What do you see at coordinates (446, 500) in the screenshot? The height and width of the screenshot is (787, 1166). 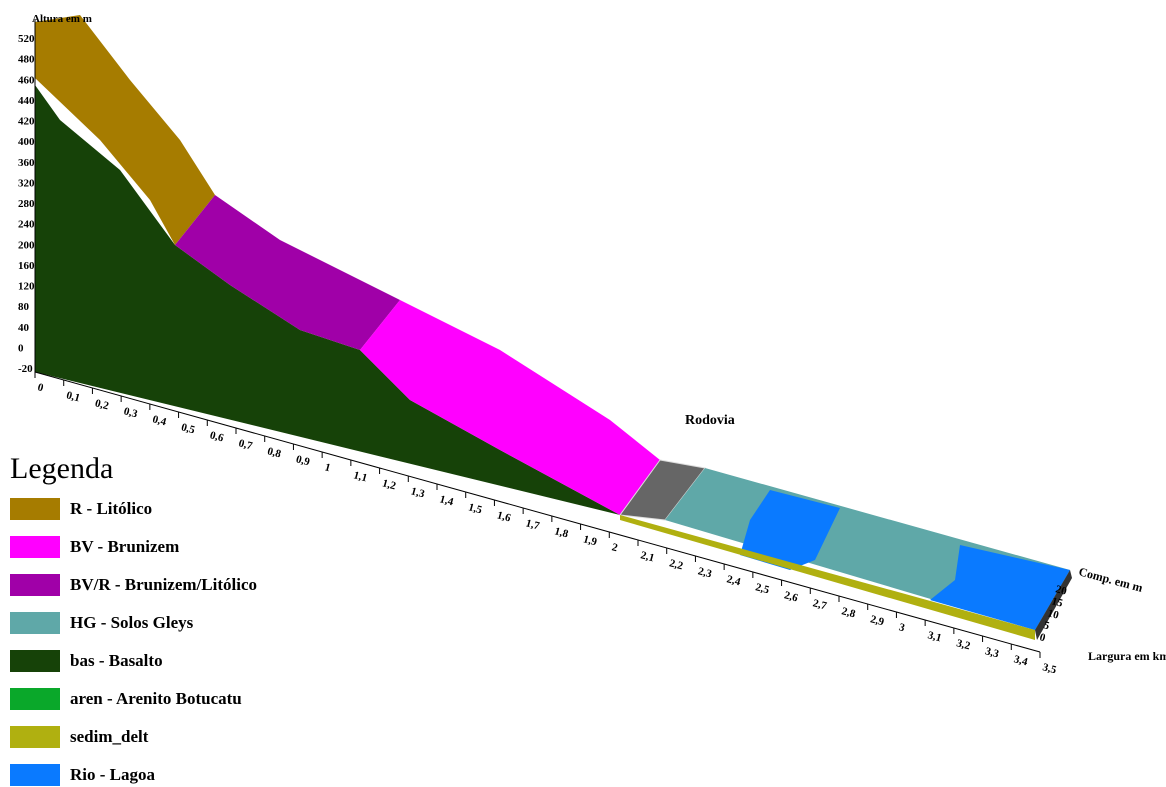 I see `length-tick-label: 1,4` at bounding box center [446, 500].